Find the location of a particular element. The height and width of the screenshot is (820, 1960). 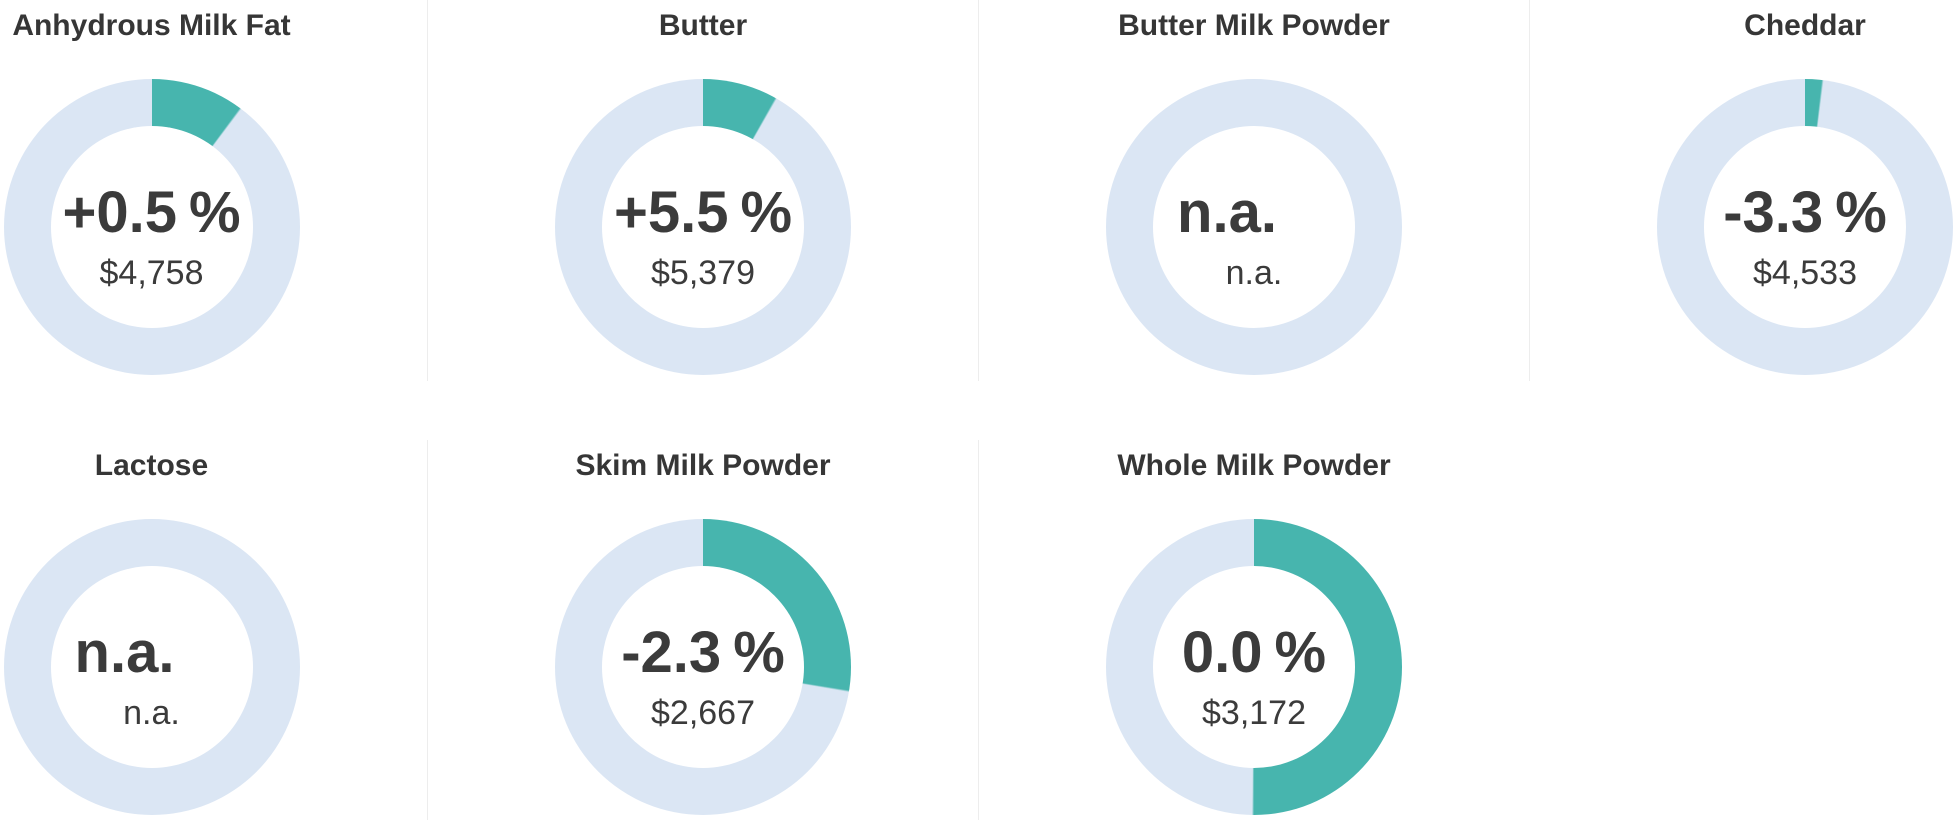

donut-gauge: +0.5% $4,758 is located at coordinates (151, 227).